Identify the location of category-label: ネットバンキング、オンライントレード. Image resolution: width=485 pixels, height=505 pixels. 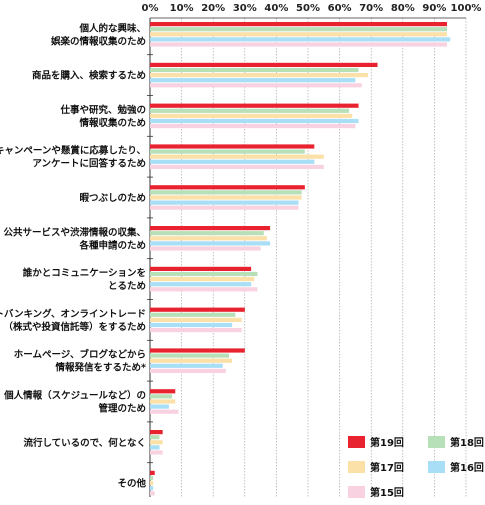
(73, 314).